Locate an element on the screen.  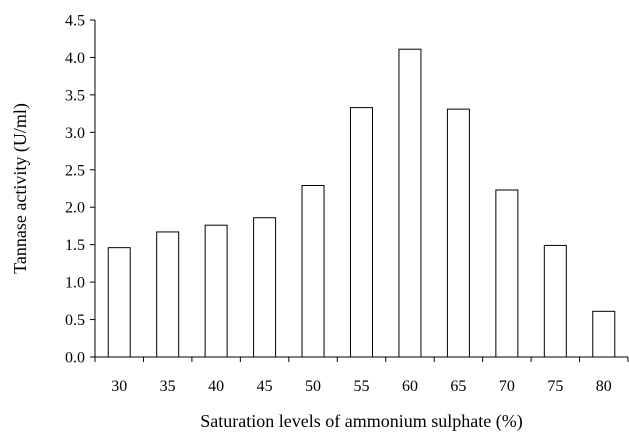
y-tick-label: 4.0 is located at coordinates (75, 58).